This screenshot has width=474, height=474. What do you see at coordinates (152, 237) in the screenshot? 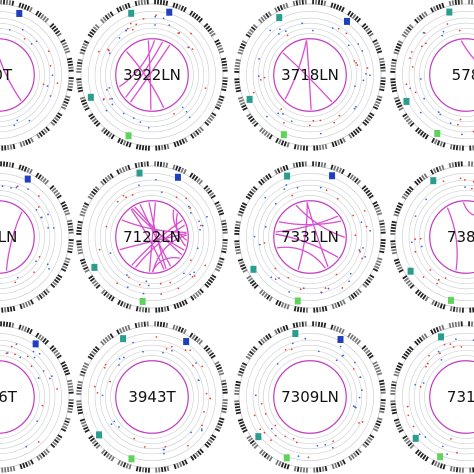
I see `sample-label: 7122LN` at bounding box center [152, 237].